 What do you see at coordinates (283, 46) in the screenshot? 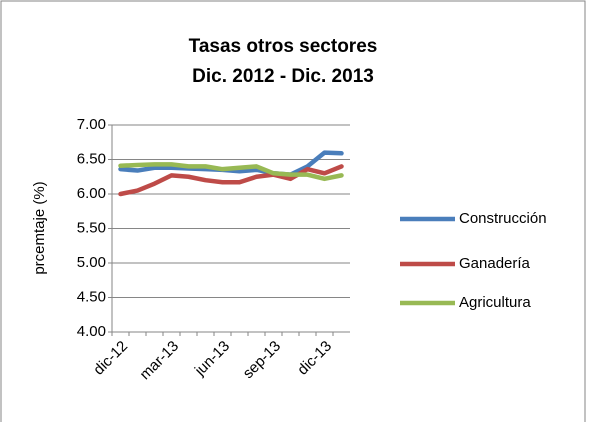
I see `chart-title: Tasas otros sectores` at bounding box center [283, 46].